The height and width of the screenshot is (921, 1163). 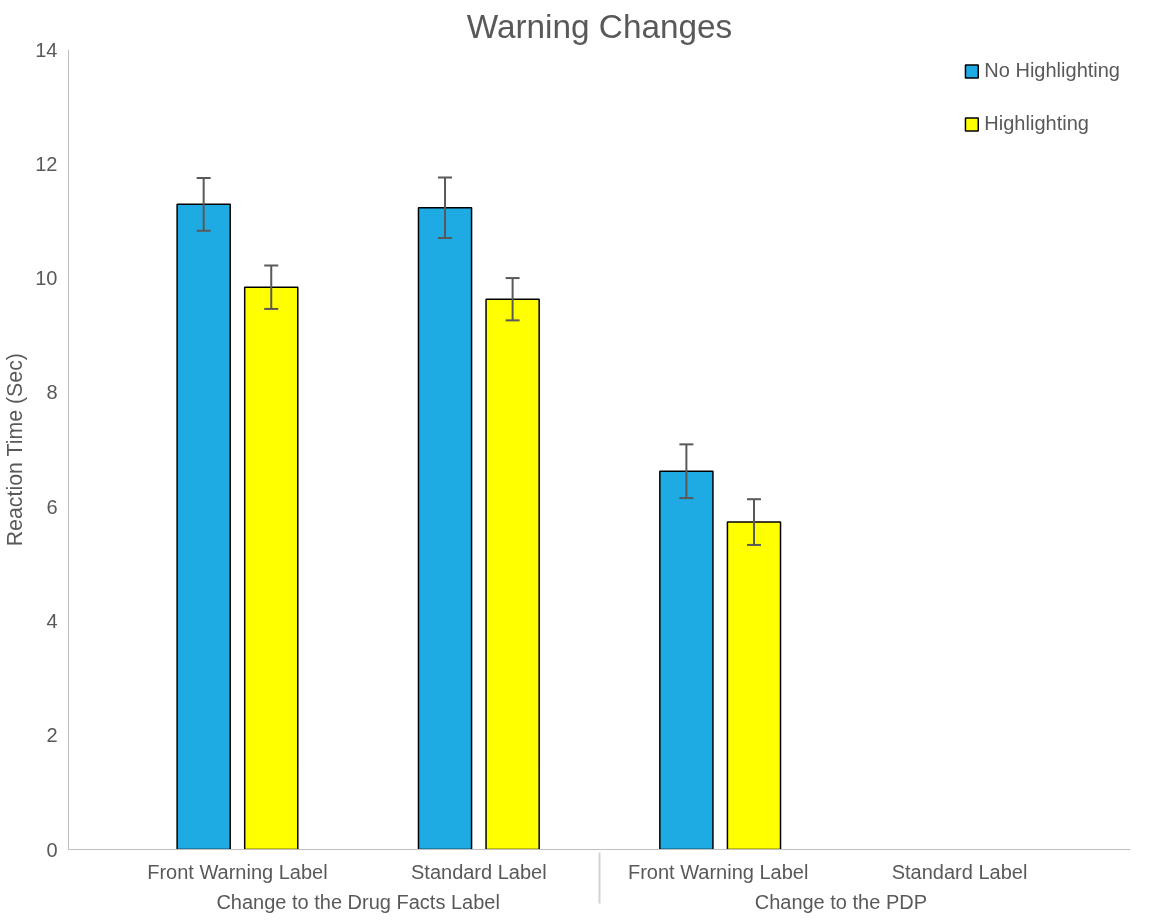 I want to click on y-tick-label: 6, so click(x=52, y=506).